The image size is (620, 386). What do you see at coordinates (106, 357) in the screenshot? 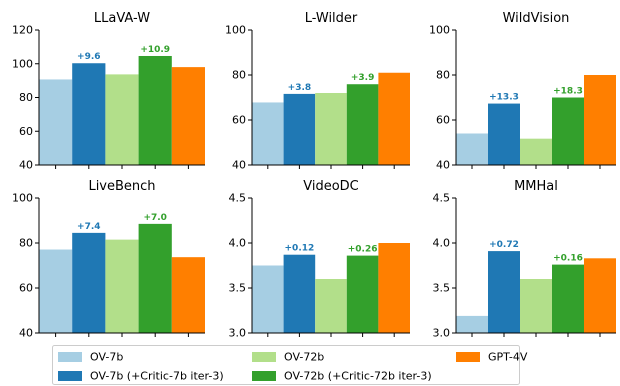
I see `legend-label: OV-7b` at bounding box center [106, 357].